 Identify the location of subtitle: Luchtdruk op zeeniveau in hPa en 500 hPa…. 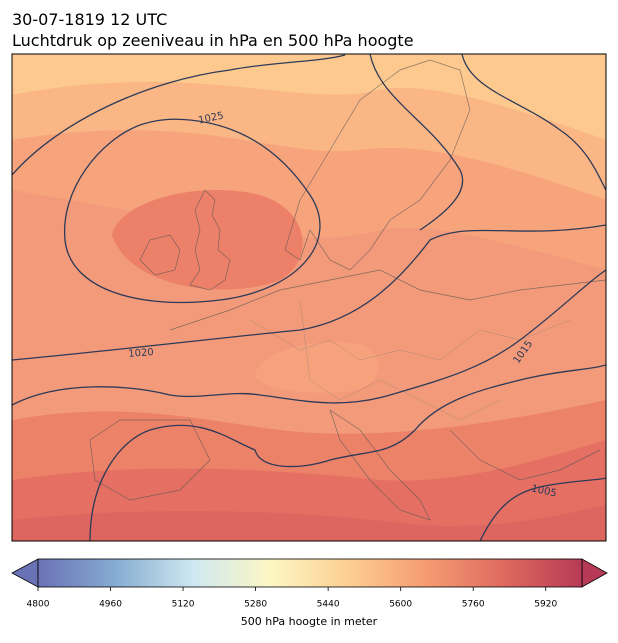
(213, 40).